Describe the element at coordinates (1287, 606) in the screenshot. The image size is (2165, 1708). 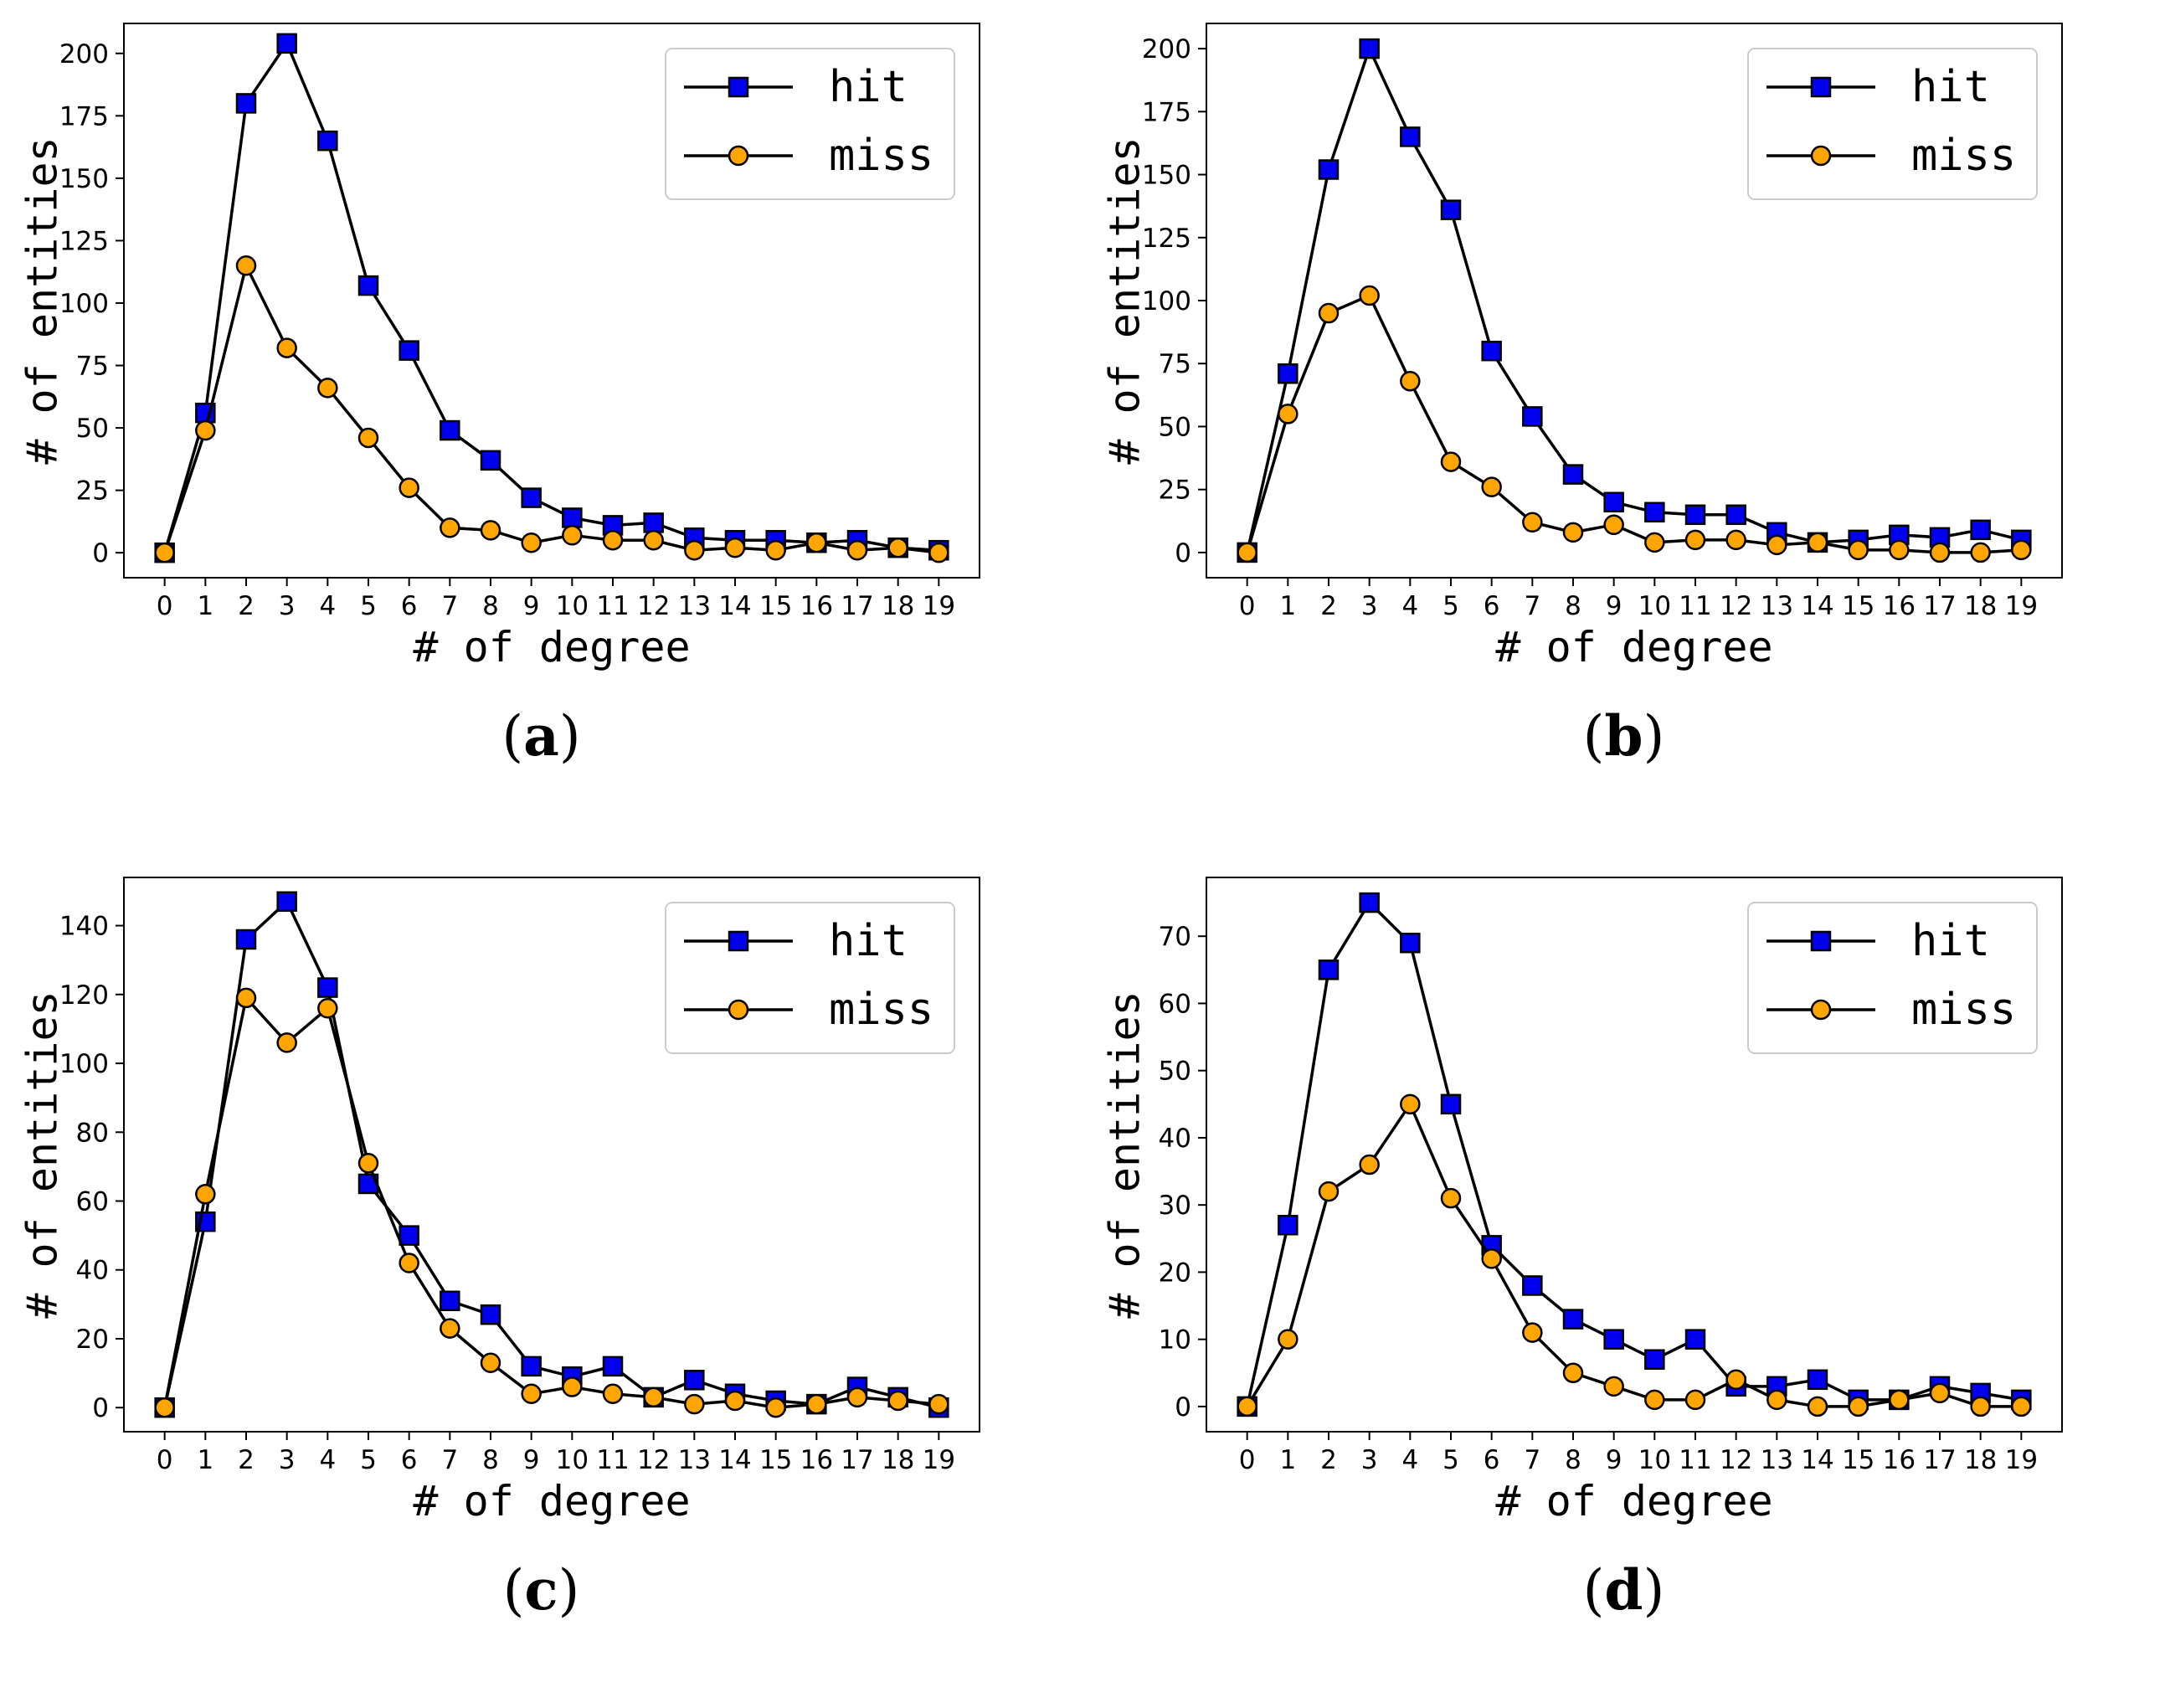
I see `chart-b-xtick-label: 1` at that location.